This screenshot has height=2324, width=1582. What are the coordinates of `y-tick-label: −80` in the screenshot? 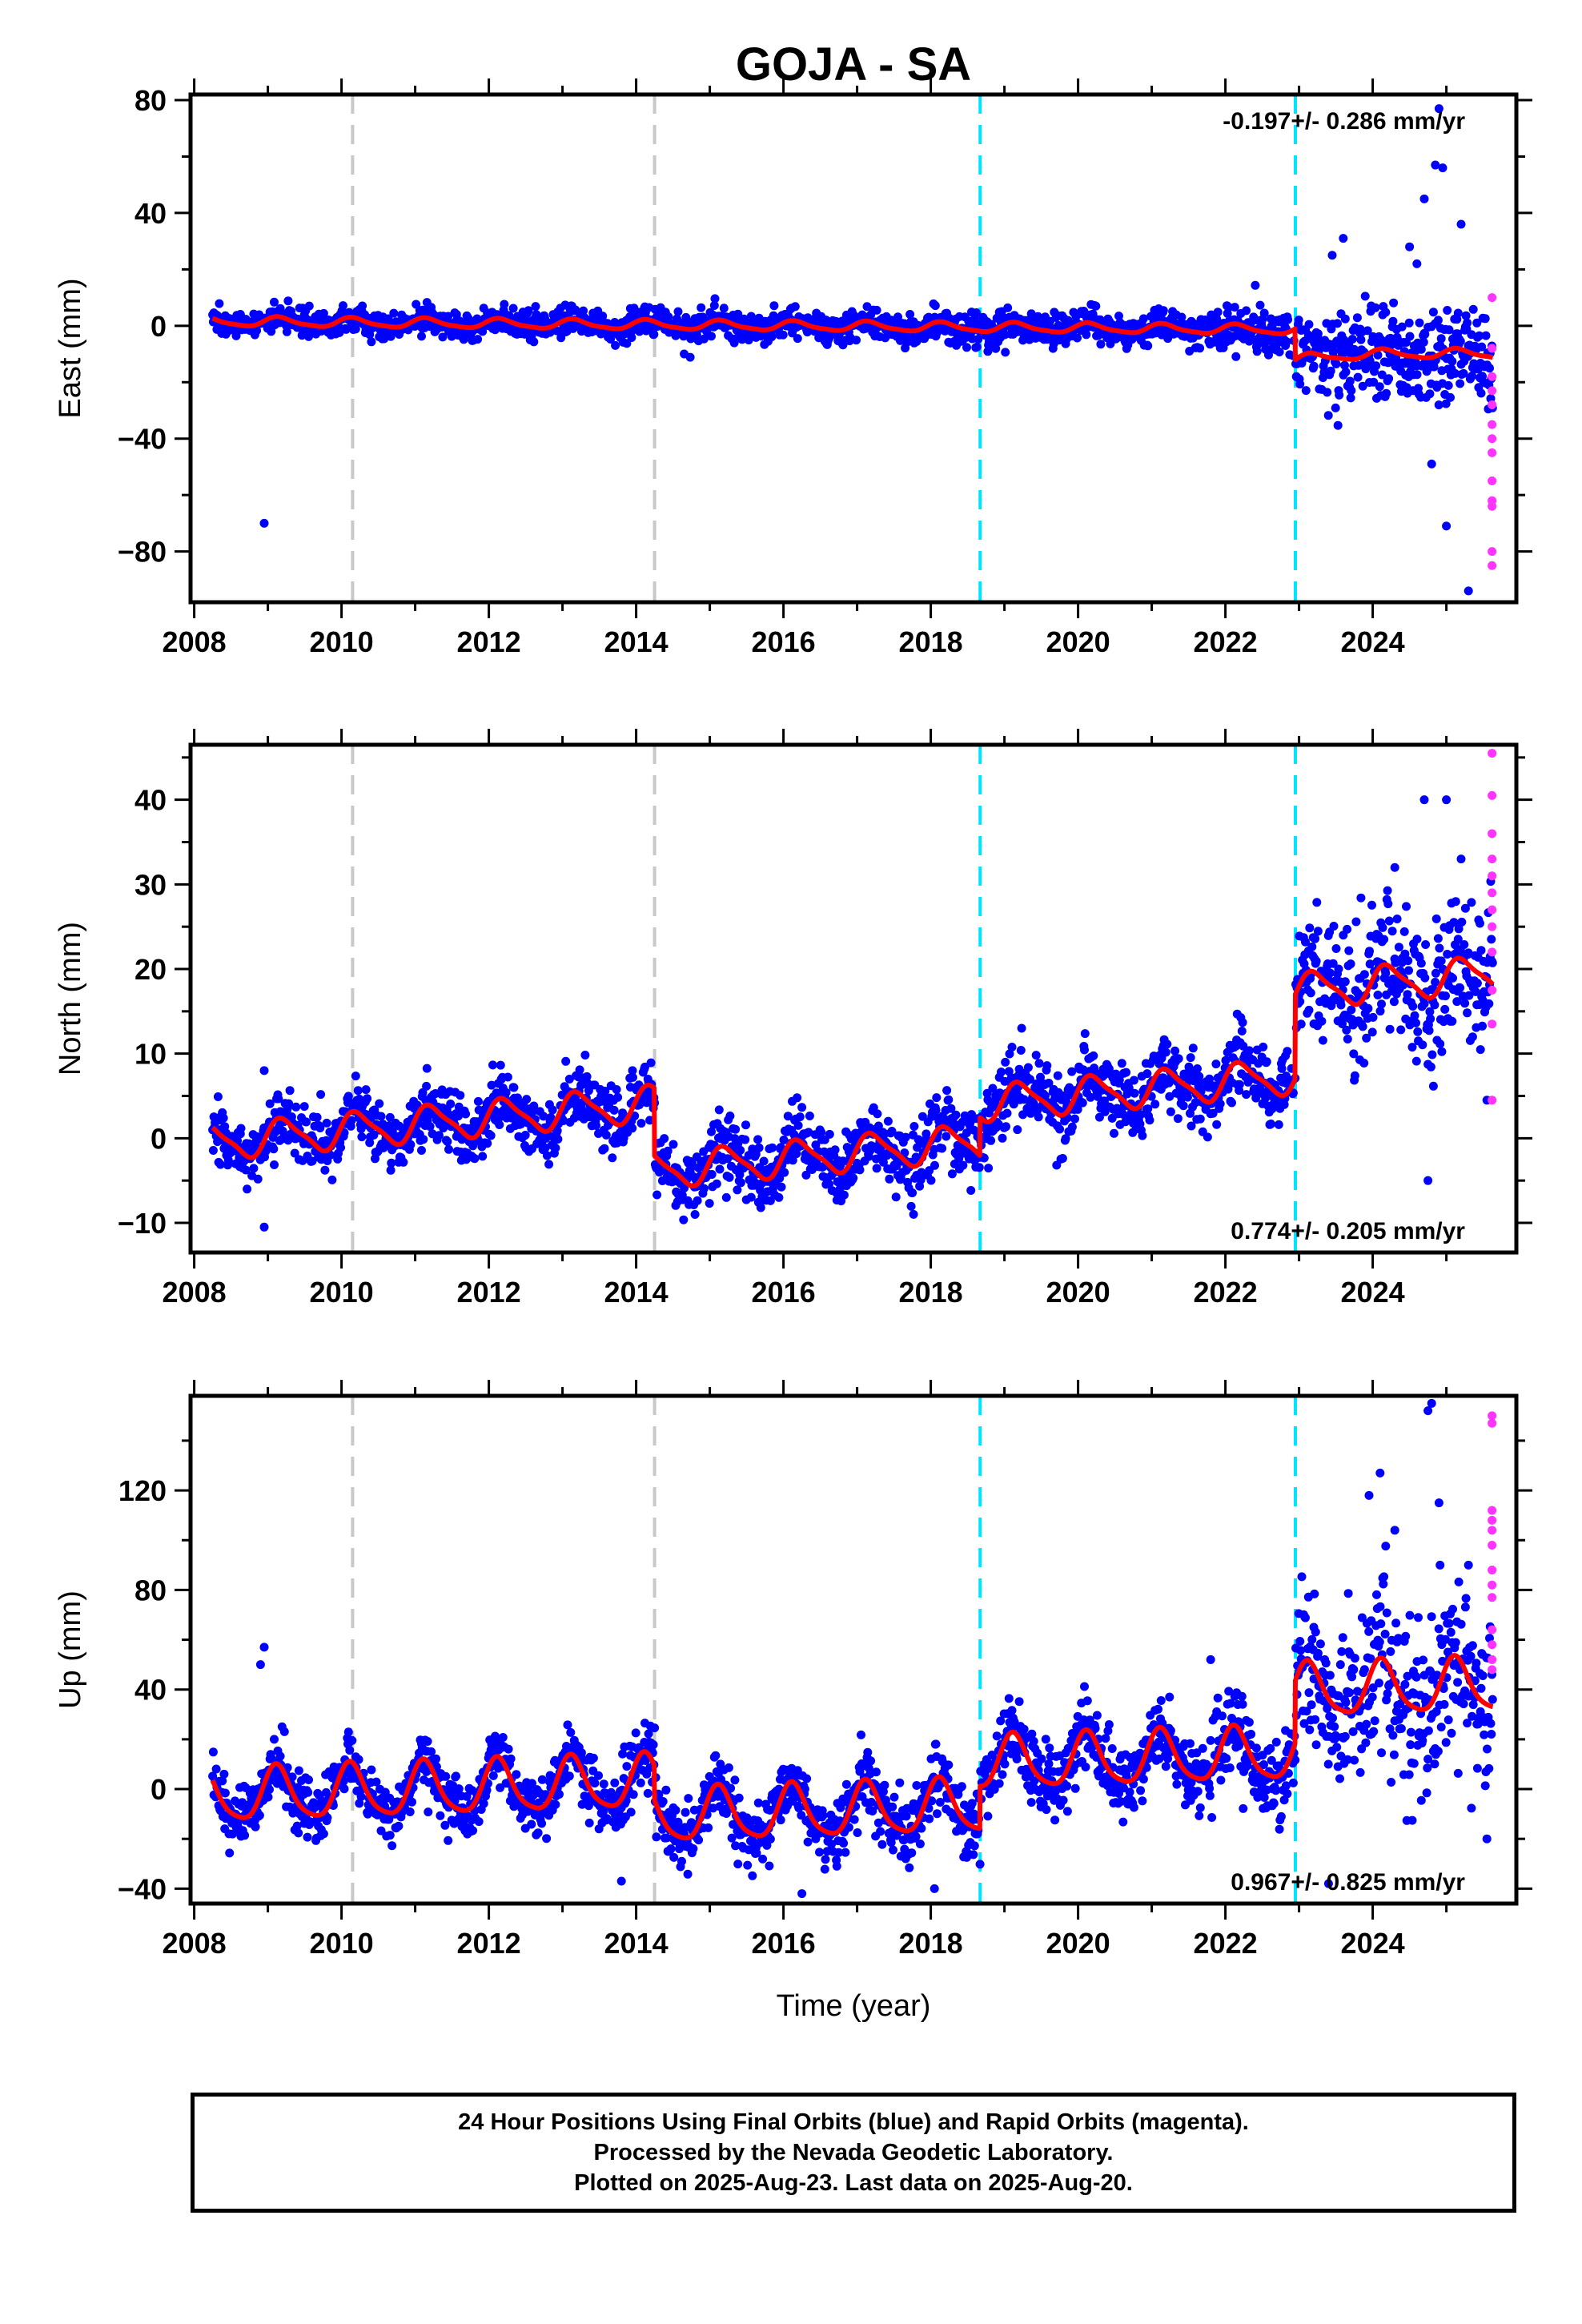 It's located at (142, 552).